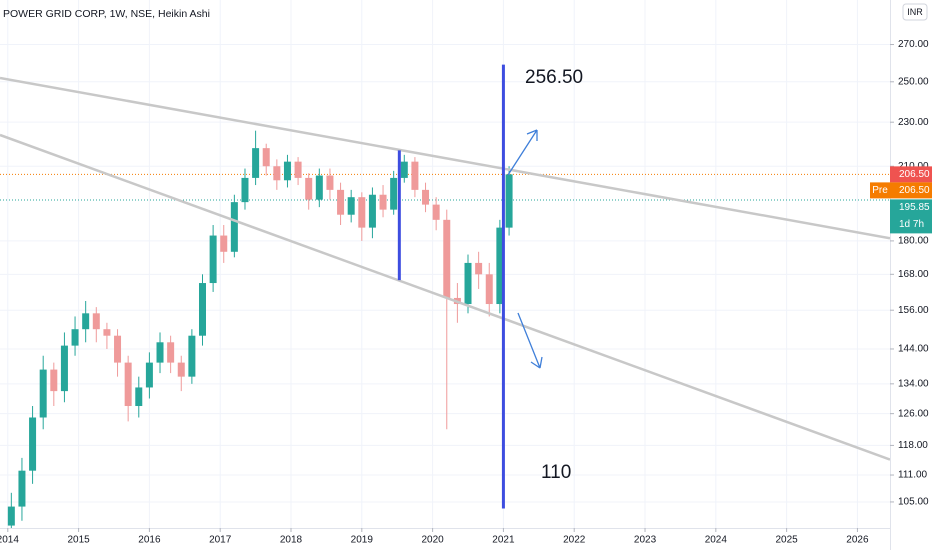 The width and height of the screenshot is (932, 550). What do you see at coordinates (913, 81) in the screenshot?
I see `y-tick-label: 250.00` at bounding box center [913, 81].